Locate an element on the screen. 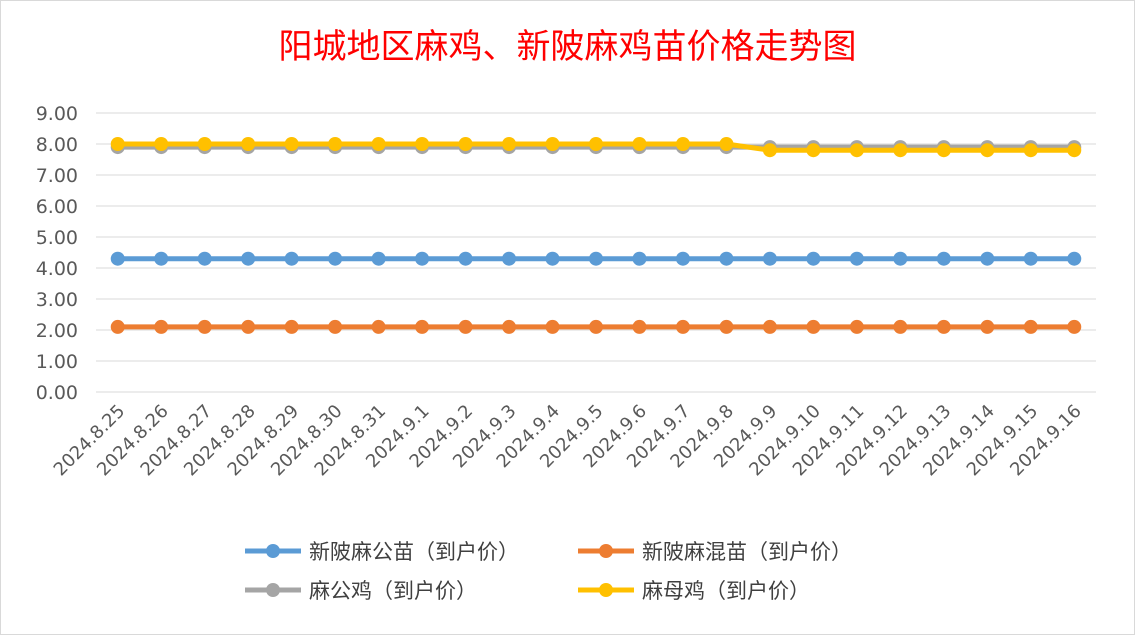  legend-item: 新陂麻混苗（到户价） is located at coordinates (715, 552).